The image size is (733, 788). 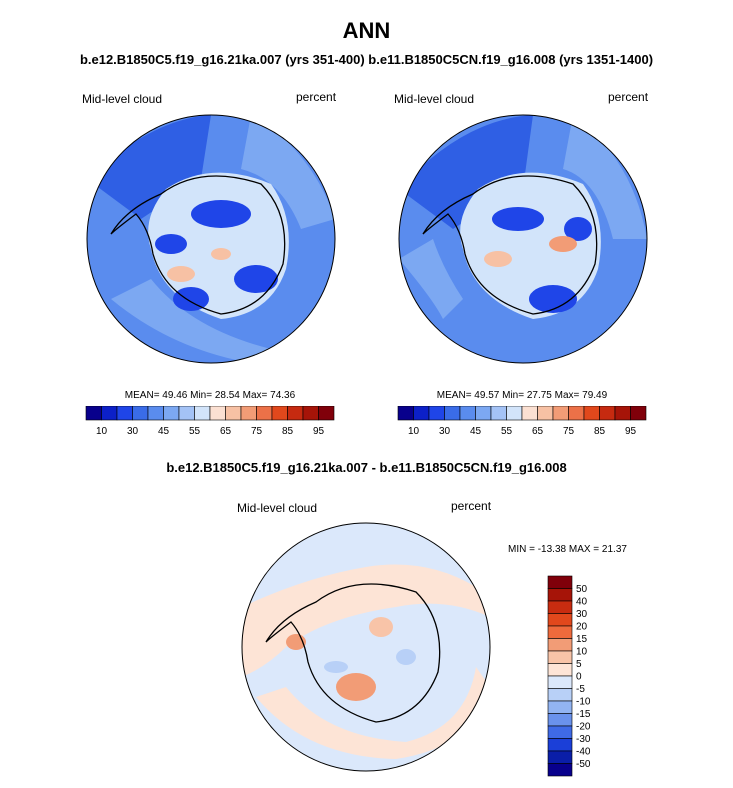 I want to click on panel3-polar-map, so click(x=366, y=647).